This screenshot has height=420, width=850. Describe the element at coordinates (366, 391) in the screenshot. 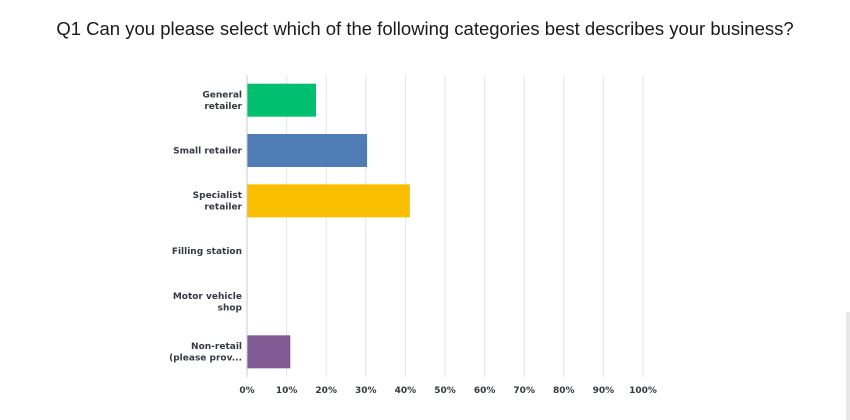

I see `x-tick-label: 30%` at that location.